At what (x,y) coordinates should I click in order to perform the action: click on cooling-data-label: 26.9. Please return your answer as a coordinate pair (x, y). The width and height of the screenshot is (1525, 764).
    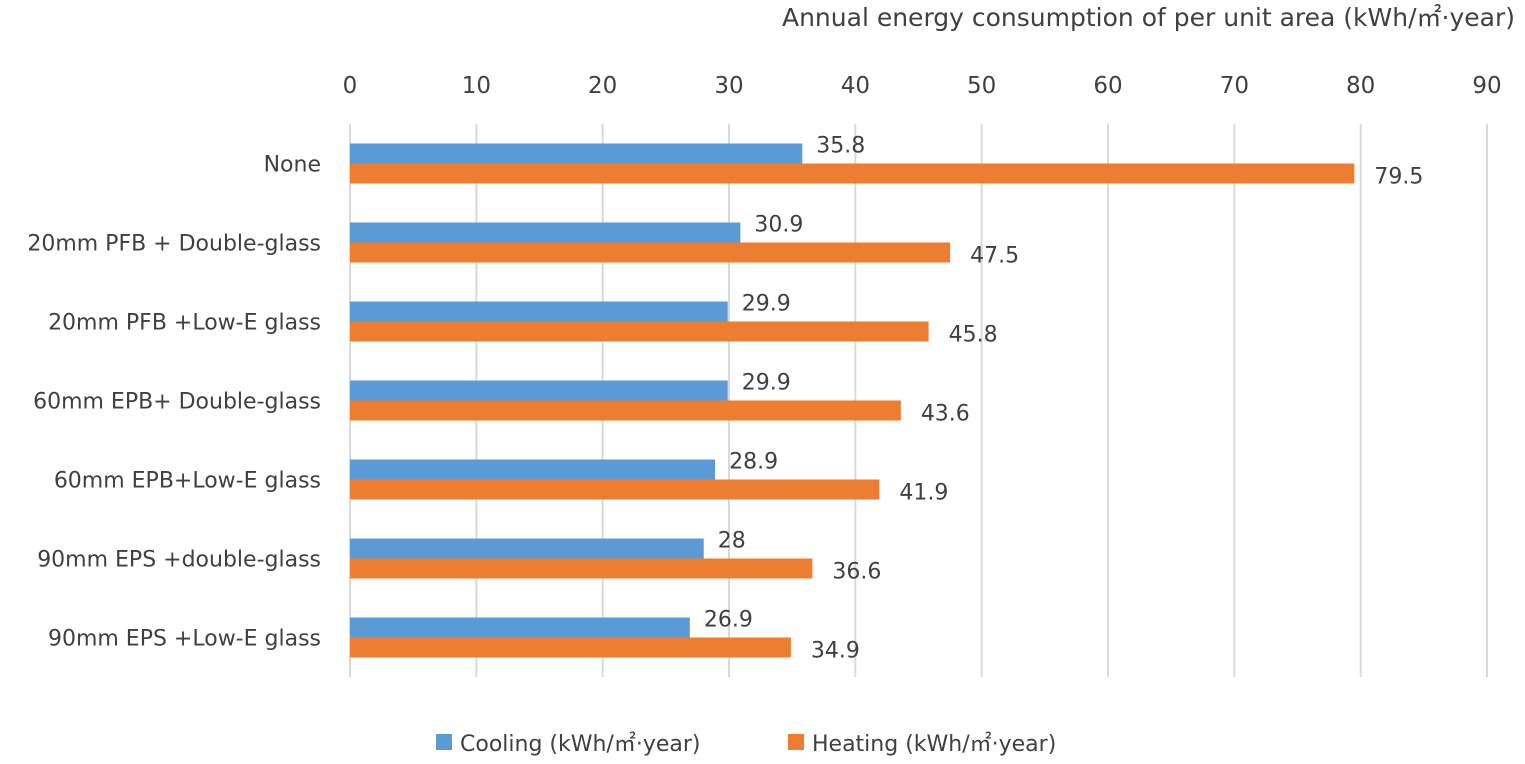
    Looking at the image, I should click on (728, 620).